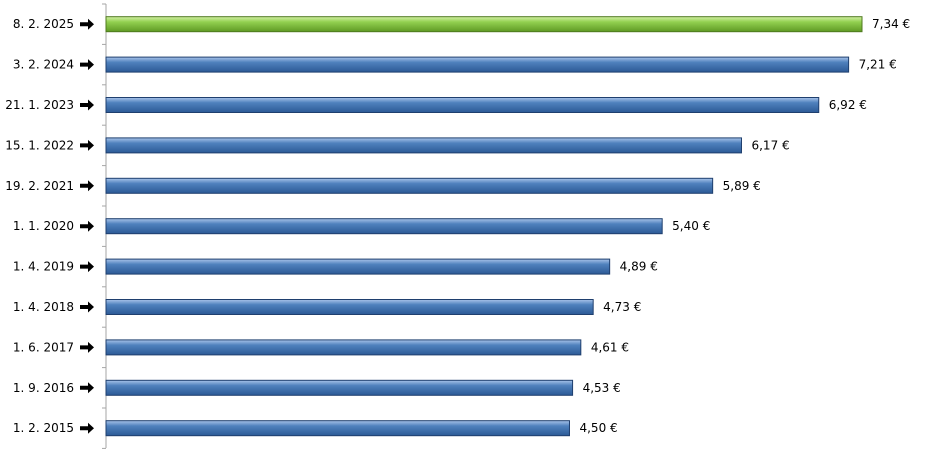 The height and width of the screenshot is (458, 926). I want to click on value-label: 7,21 €, so click(878, 65).